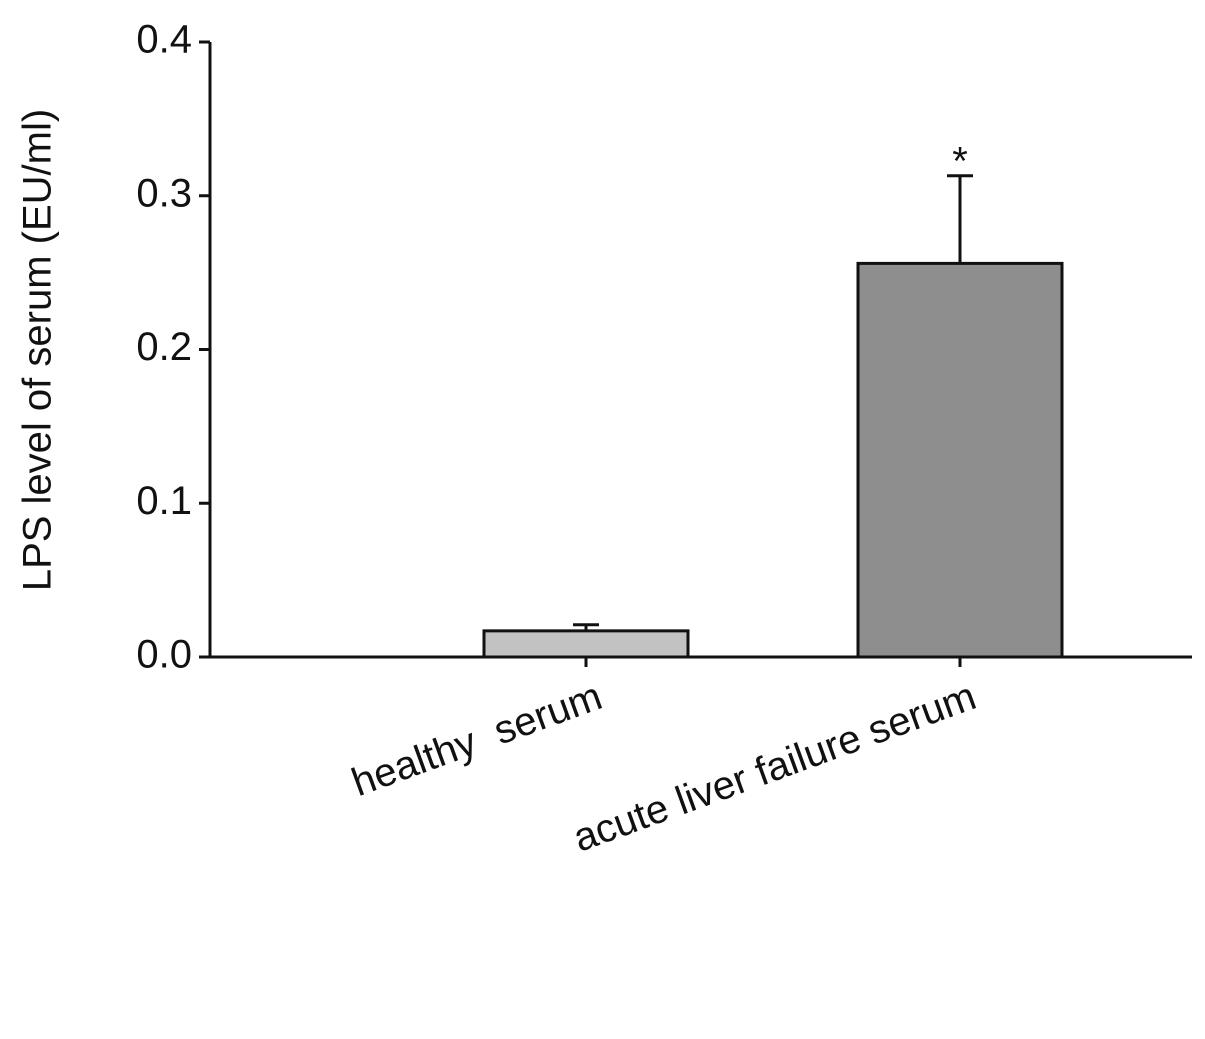 Image resolution: width=1205 pixels, height=1039 pixels. I want to click on y-axis-label: LPS level of serum (EU/ml), so click(38, 350).